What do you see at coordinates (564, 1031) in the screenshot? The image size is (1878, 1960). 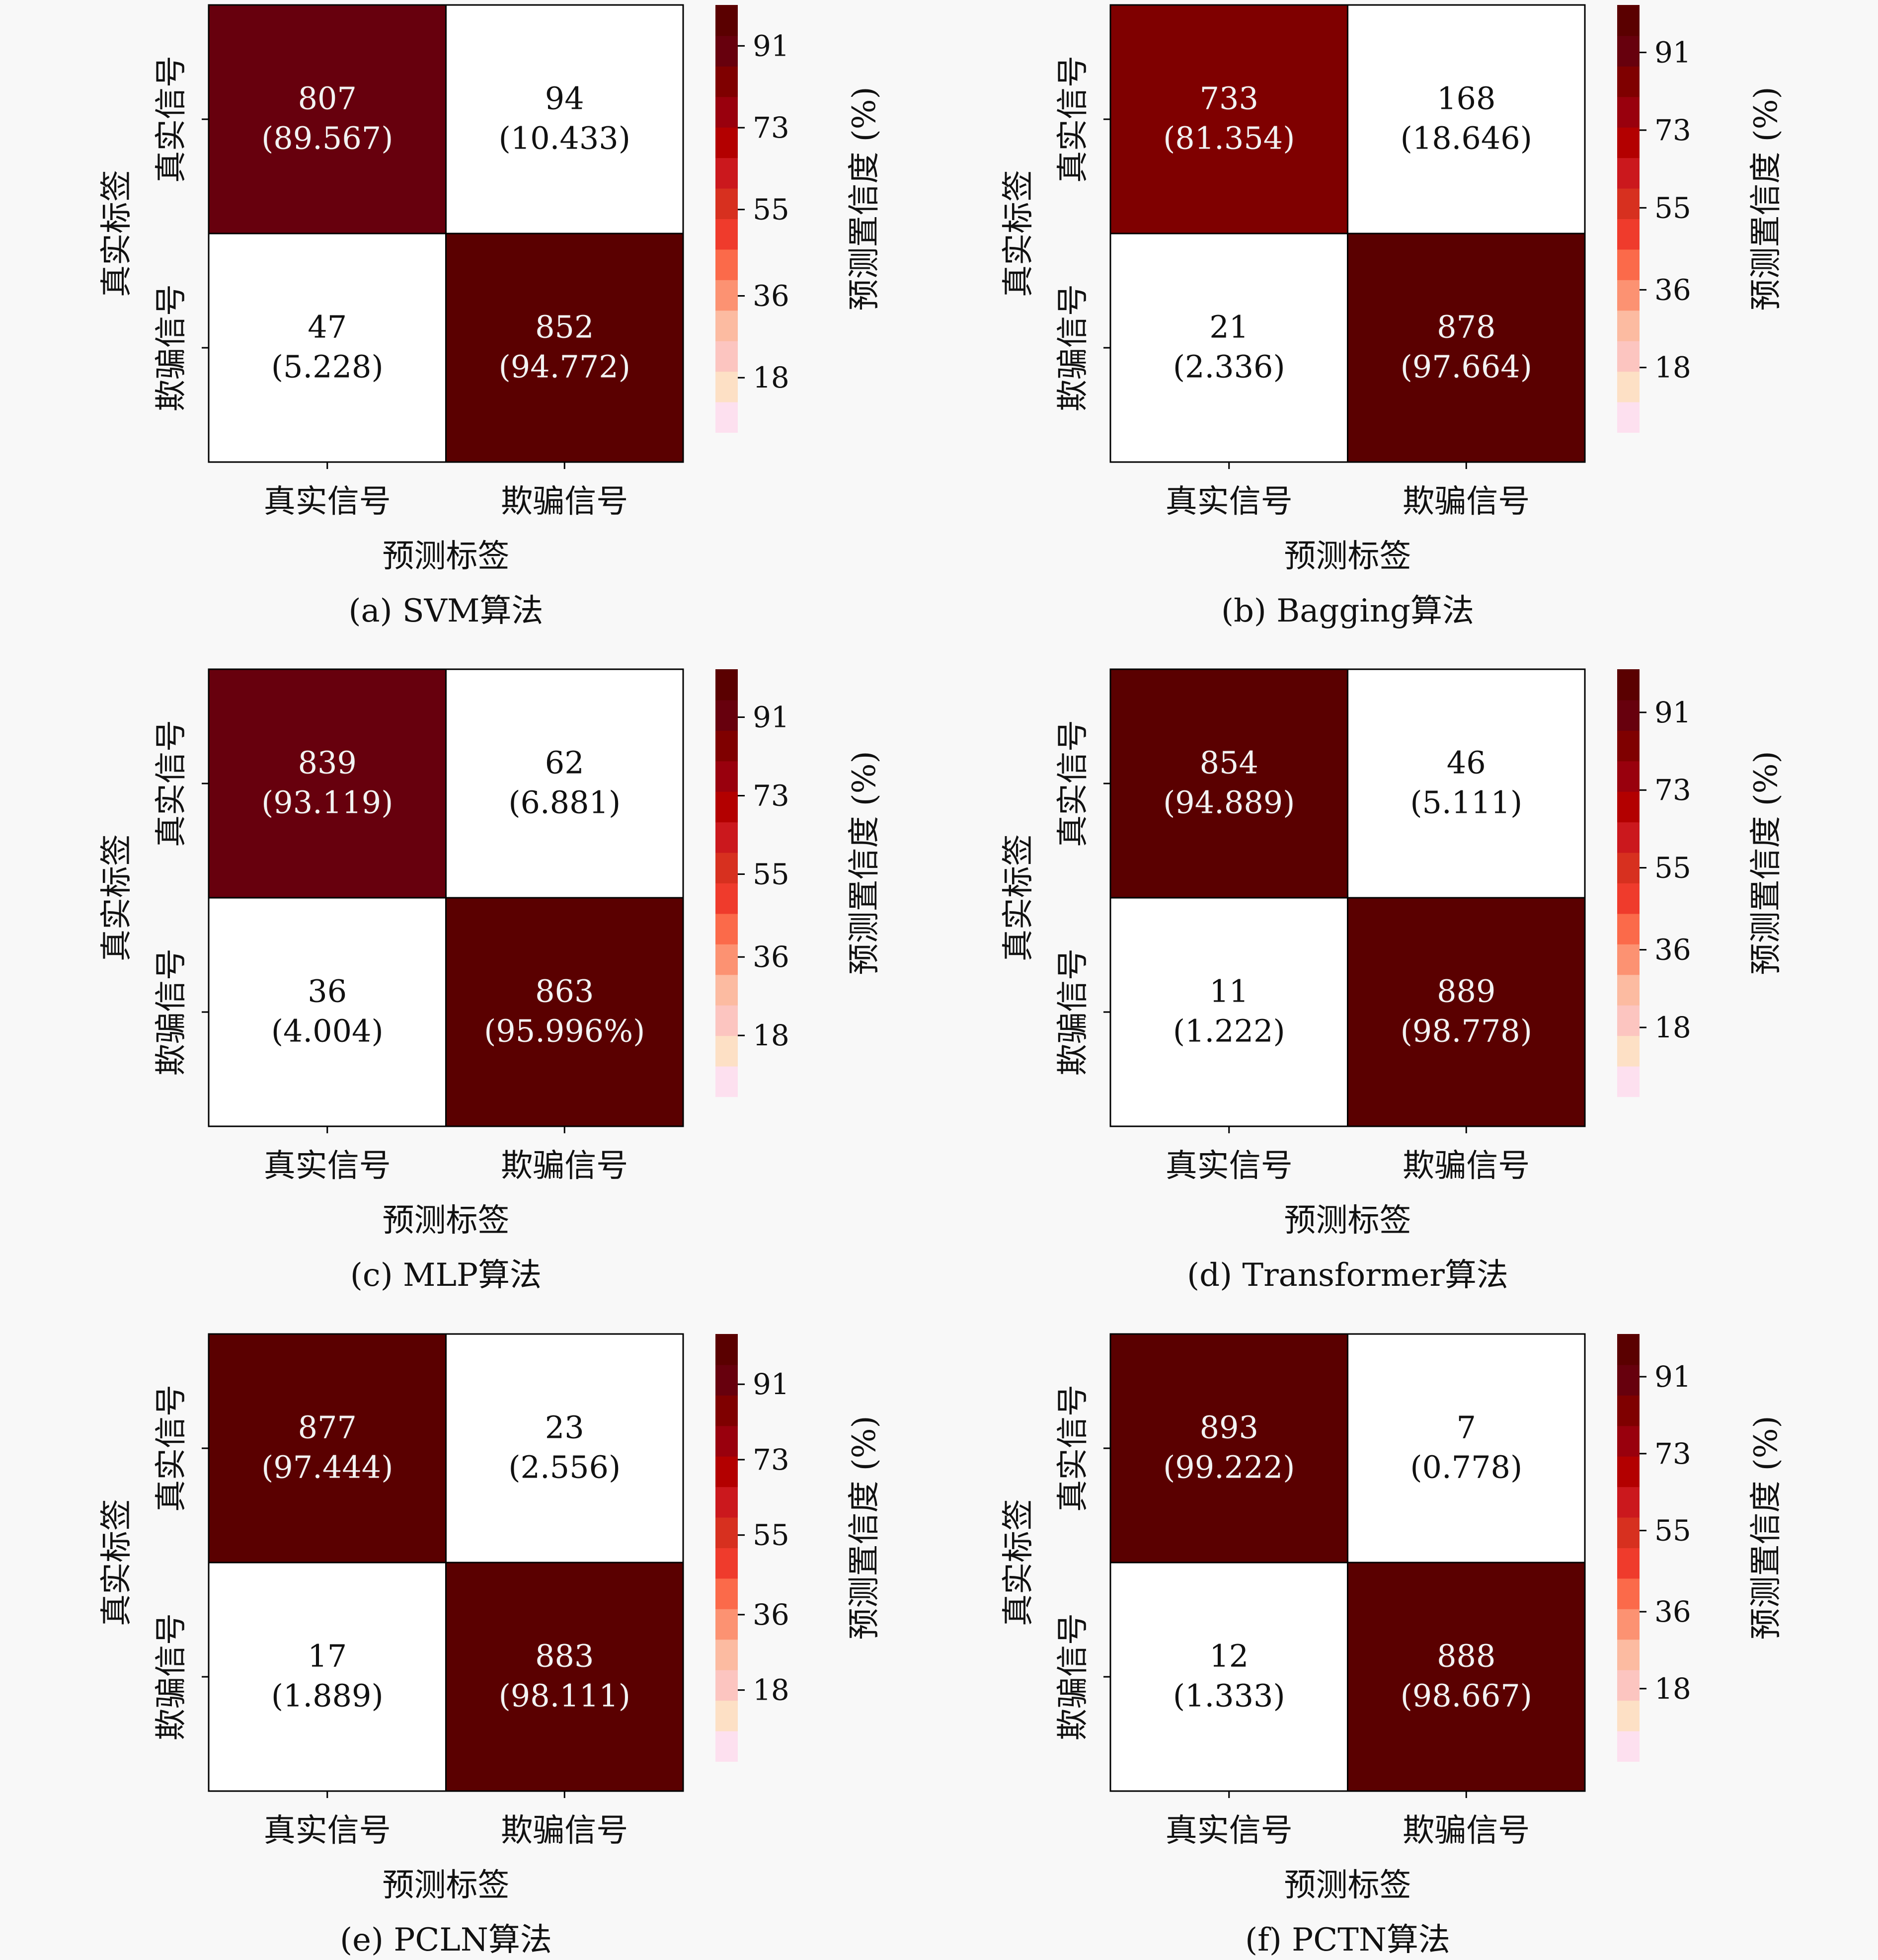 I see `cell-percent: (95.996%)` at bounding box center [564, 1031].